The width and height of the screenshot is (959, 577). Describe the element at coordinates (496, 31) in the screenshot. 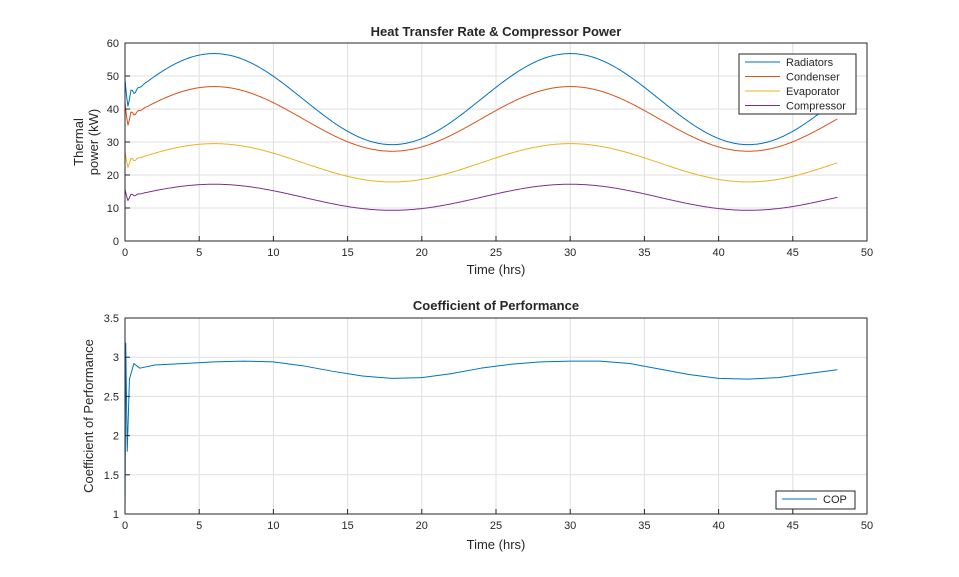

I see `chart-title: Heat Transfer Rate & Compressor Power` at that location.